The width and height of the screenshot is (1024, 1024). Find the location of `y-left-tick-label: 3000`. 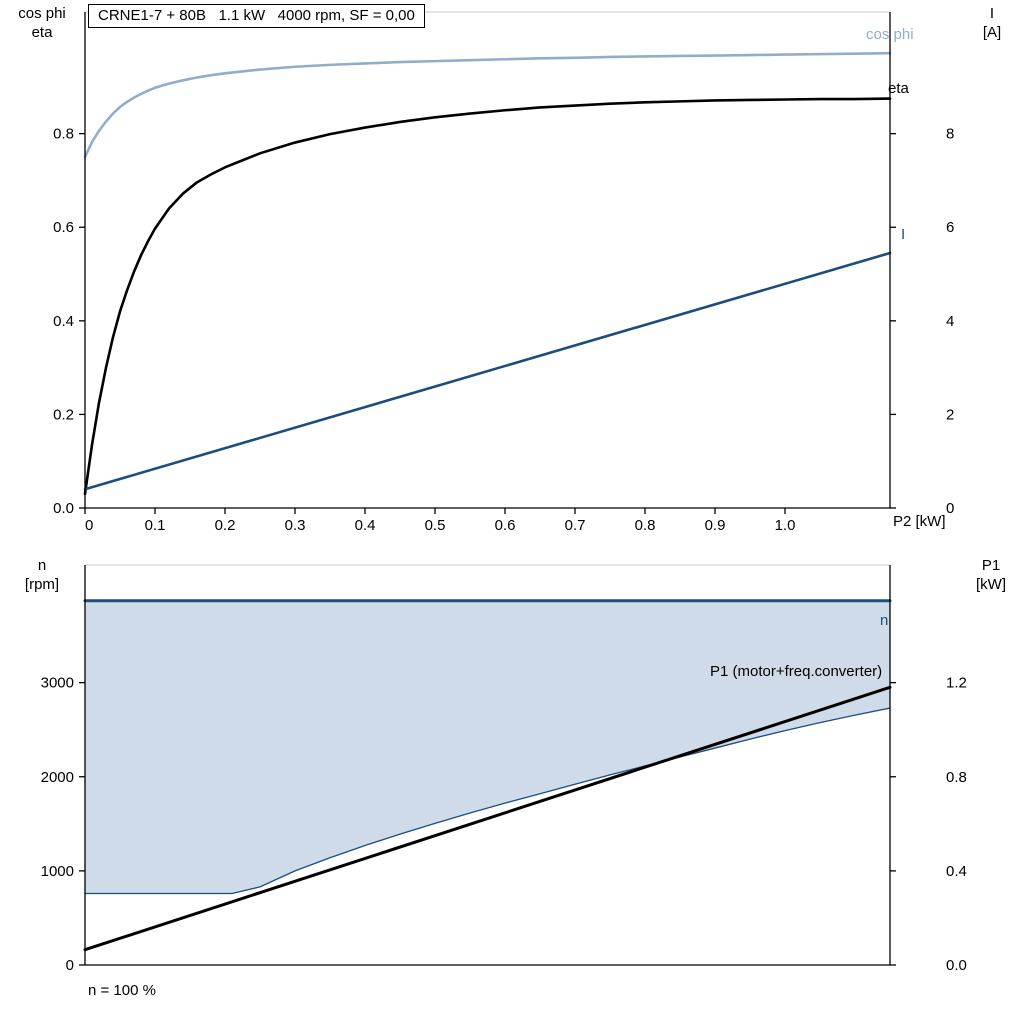

y-left-tick-label: 3000 is located at coordinates (57, 683).